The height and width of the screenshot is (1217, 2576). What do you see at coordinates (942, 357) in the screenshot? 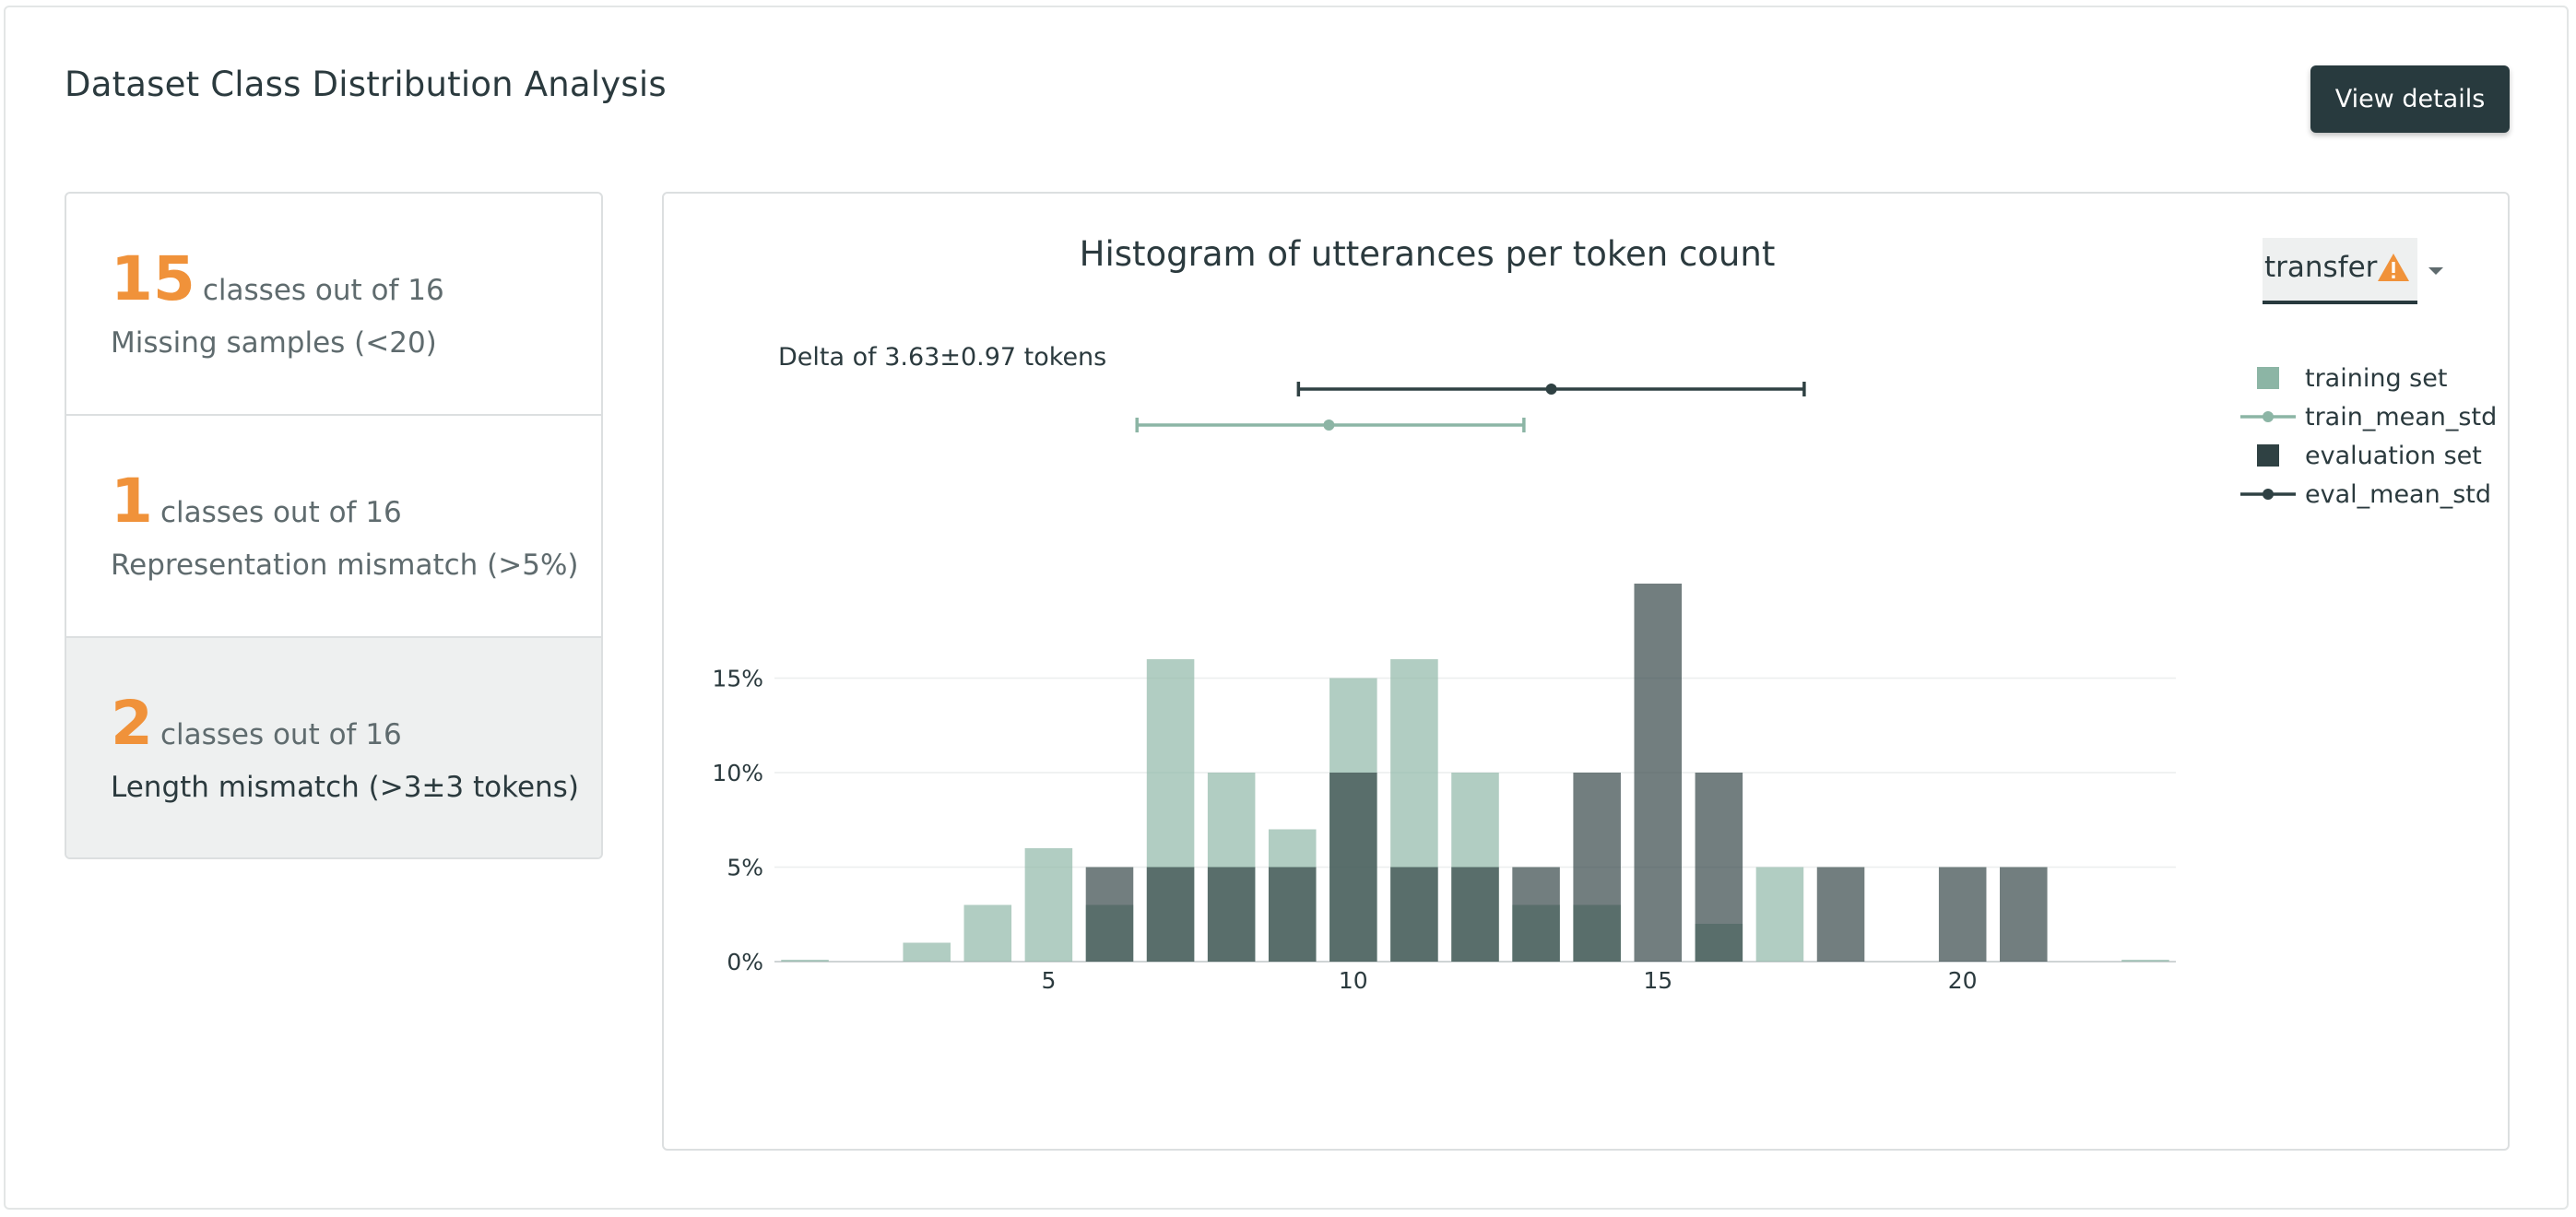
I see `delta-annotation: Delta of 3.63±0.97 tokens` at bounding box center [942, 357].